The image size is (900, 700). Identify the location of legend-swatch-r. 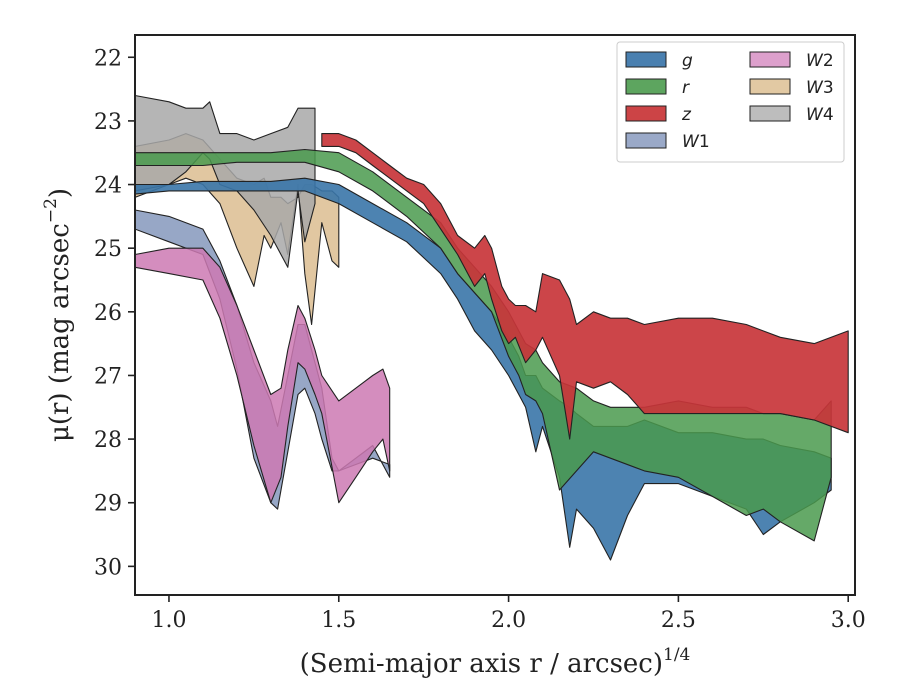
(646, 86).